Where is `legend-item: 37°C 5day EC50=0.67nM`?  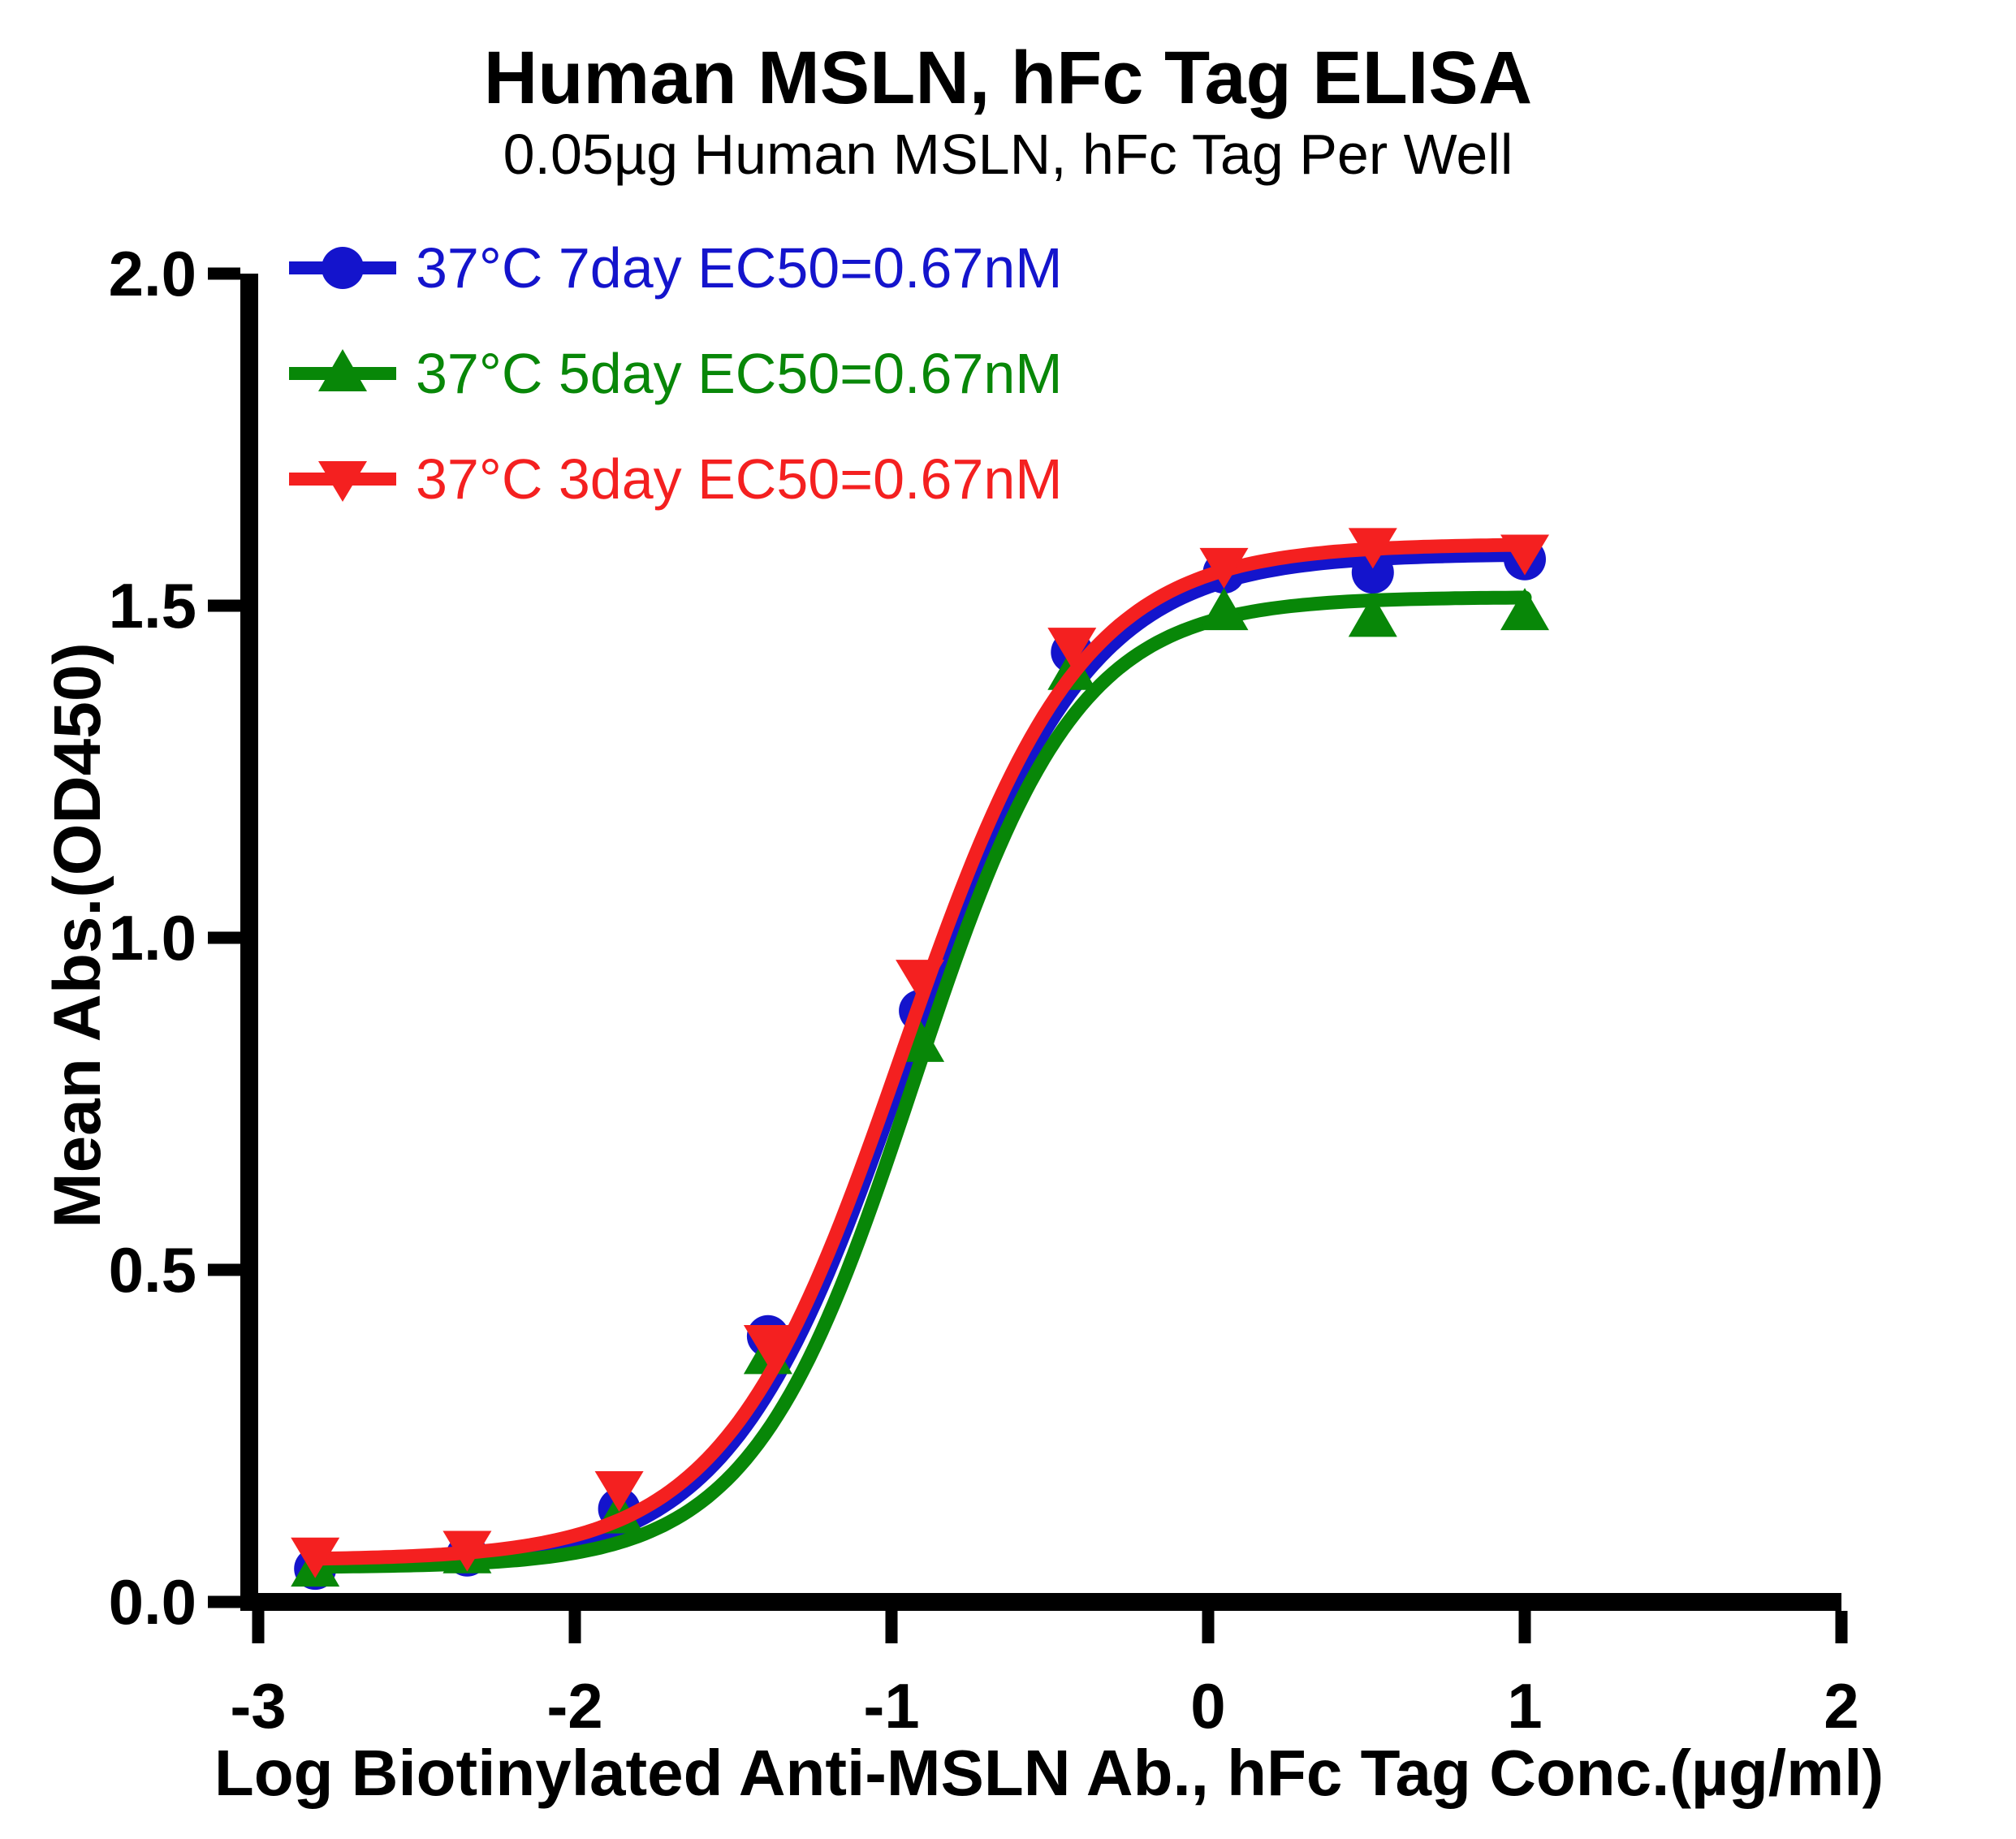
legend-item: 37°C 5day EC50=0.67nM is located at coordinates (674, 373).